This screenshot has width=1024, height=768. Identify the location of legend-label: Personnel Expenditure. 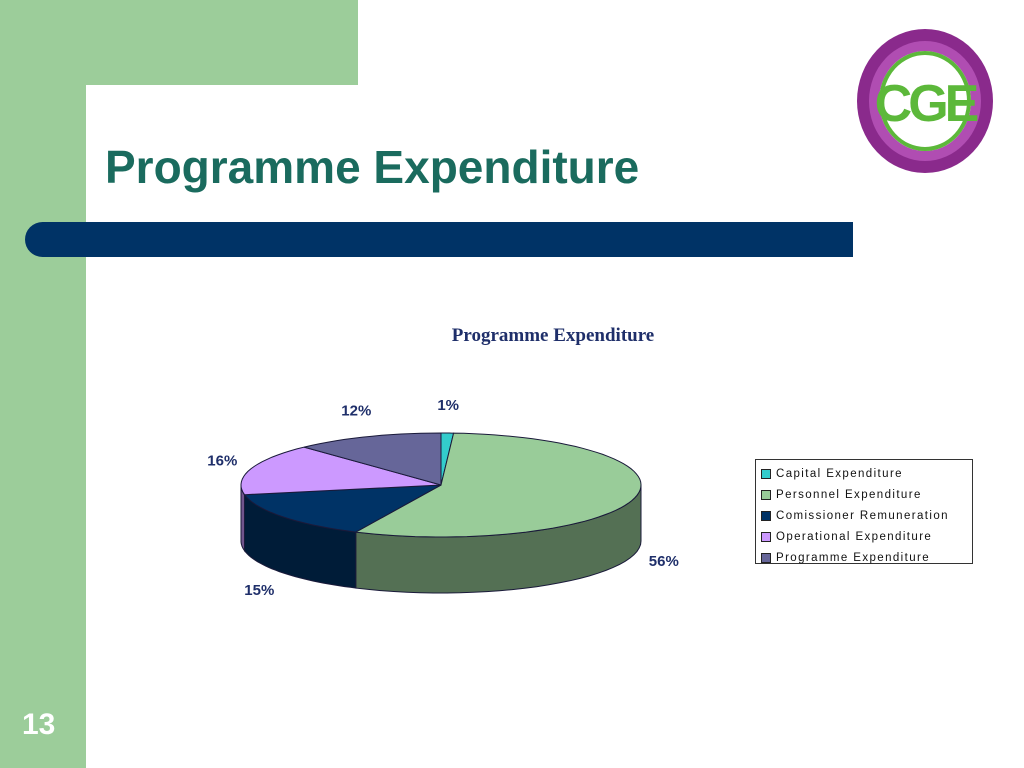
(849, 494).